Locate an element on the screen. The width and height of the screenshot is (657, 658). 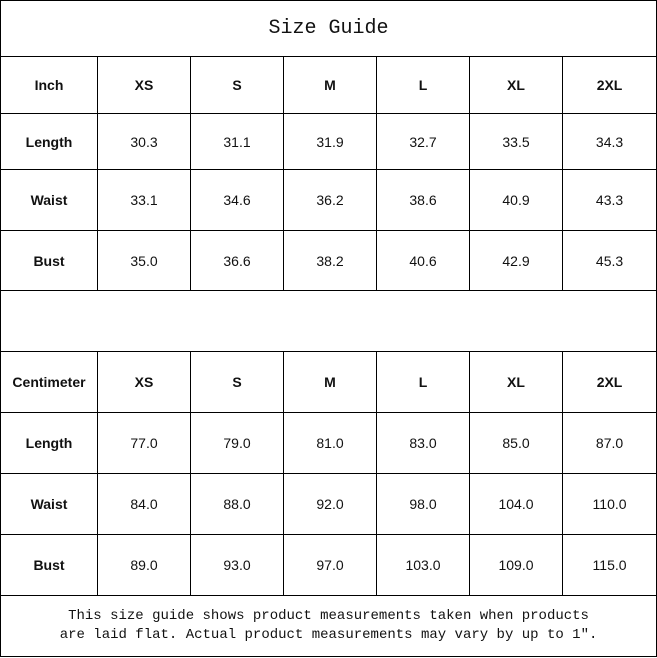
spacer is located at coordinates (328, 321).